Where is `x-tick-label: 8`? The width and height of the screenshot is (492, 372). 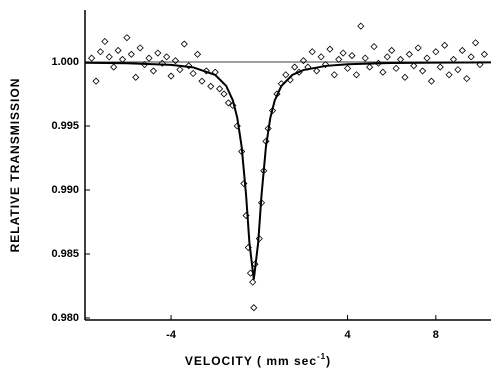 x-tick-label: 8 is located at coordinates (436, 335).